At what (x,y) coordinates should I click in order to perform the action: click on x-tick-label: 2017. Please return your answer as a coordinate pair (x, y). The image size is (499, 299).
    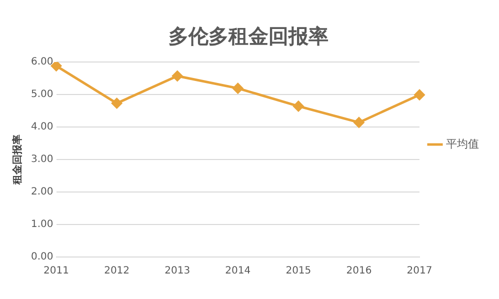
    Looking at the image, I should click on (419, 271).